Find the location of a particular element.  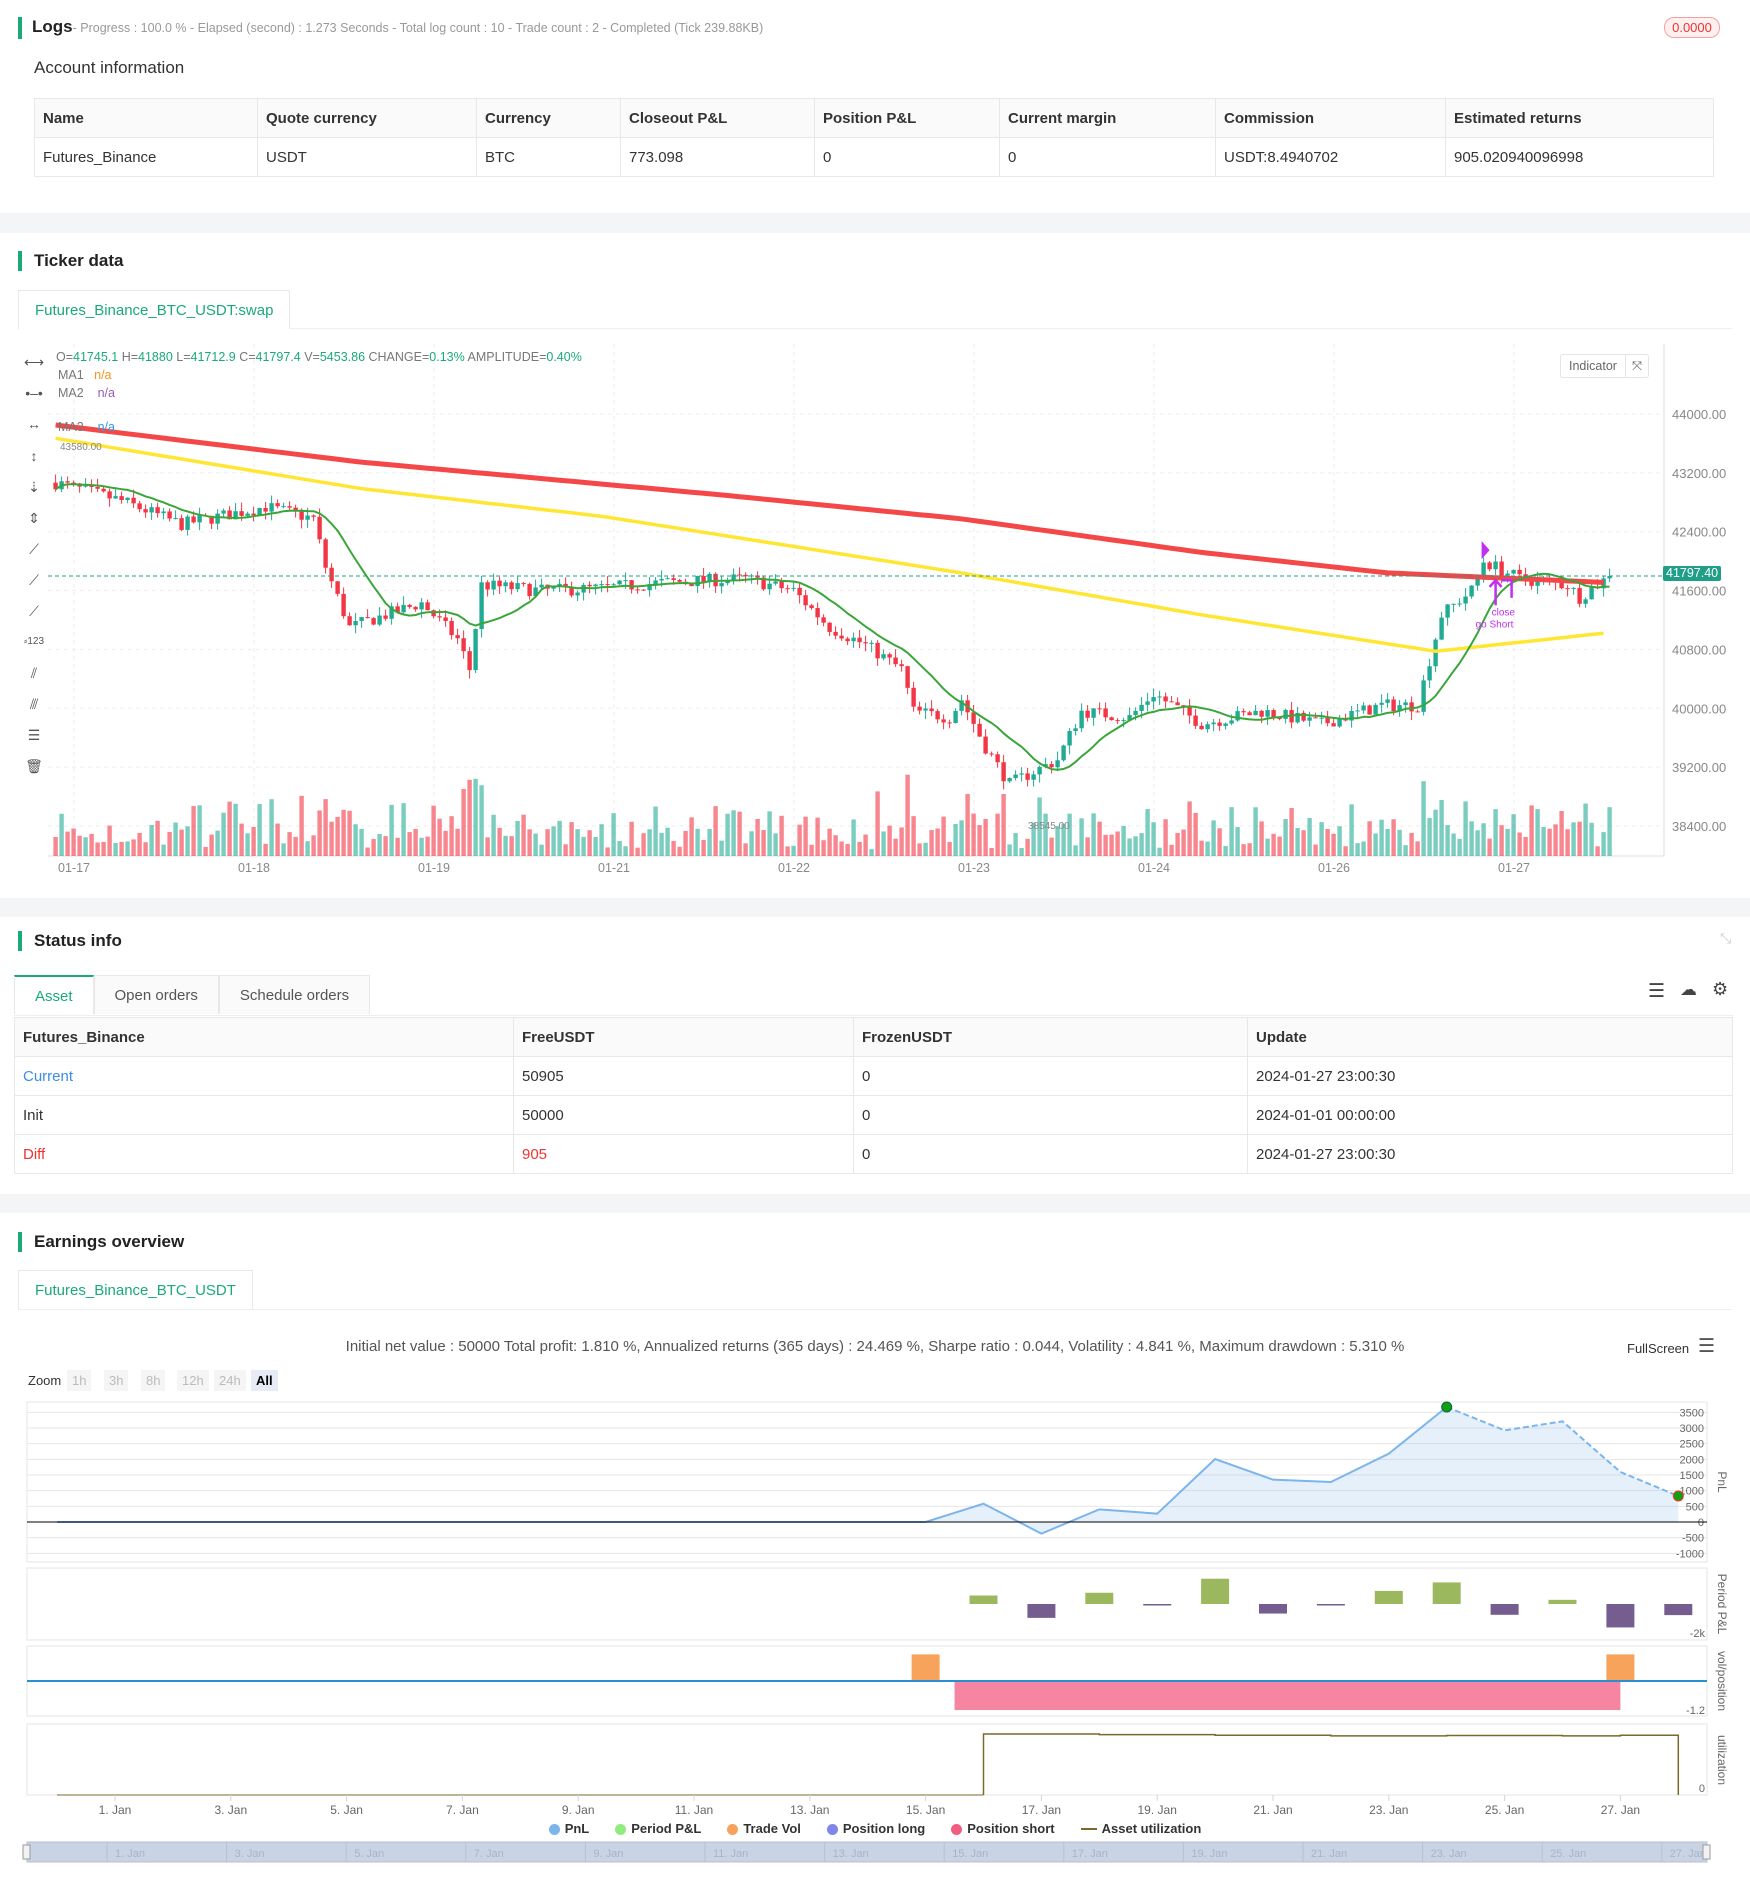

parallel-channel-icon: ⫽ is located at coordinates (34, 673).